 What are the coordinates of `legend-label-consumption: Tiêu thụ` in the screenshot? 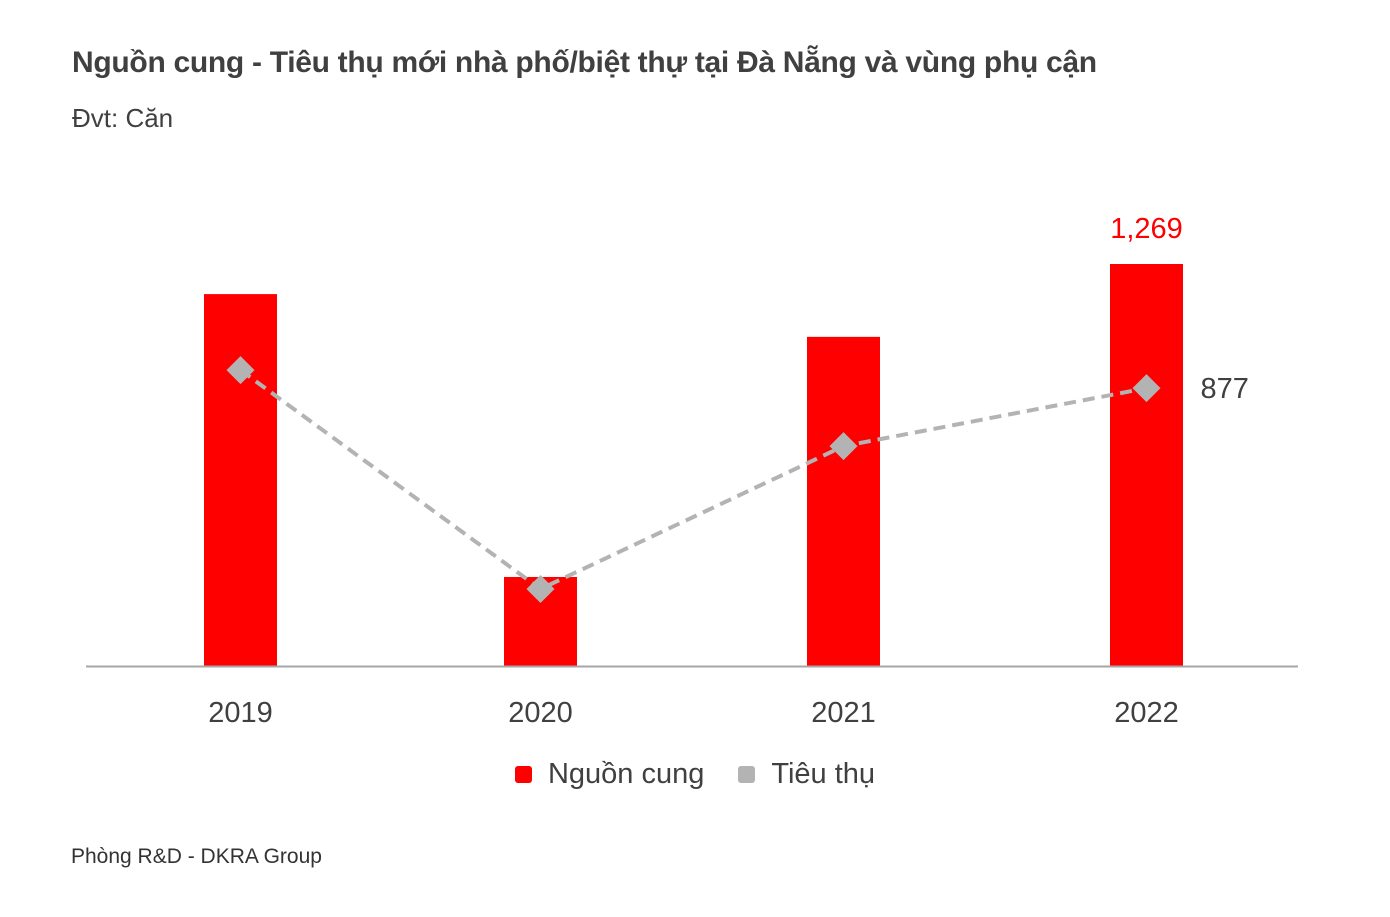 It's located at (823, 774).